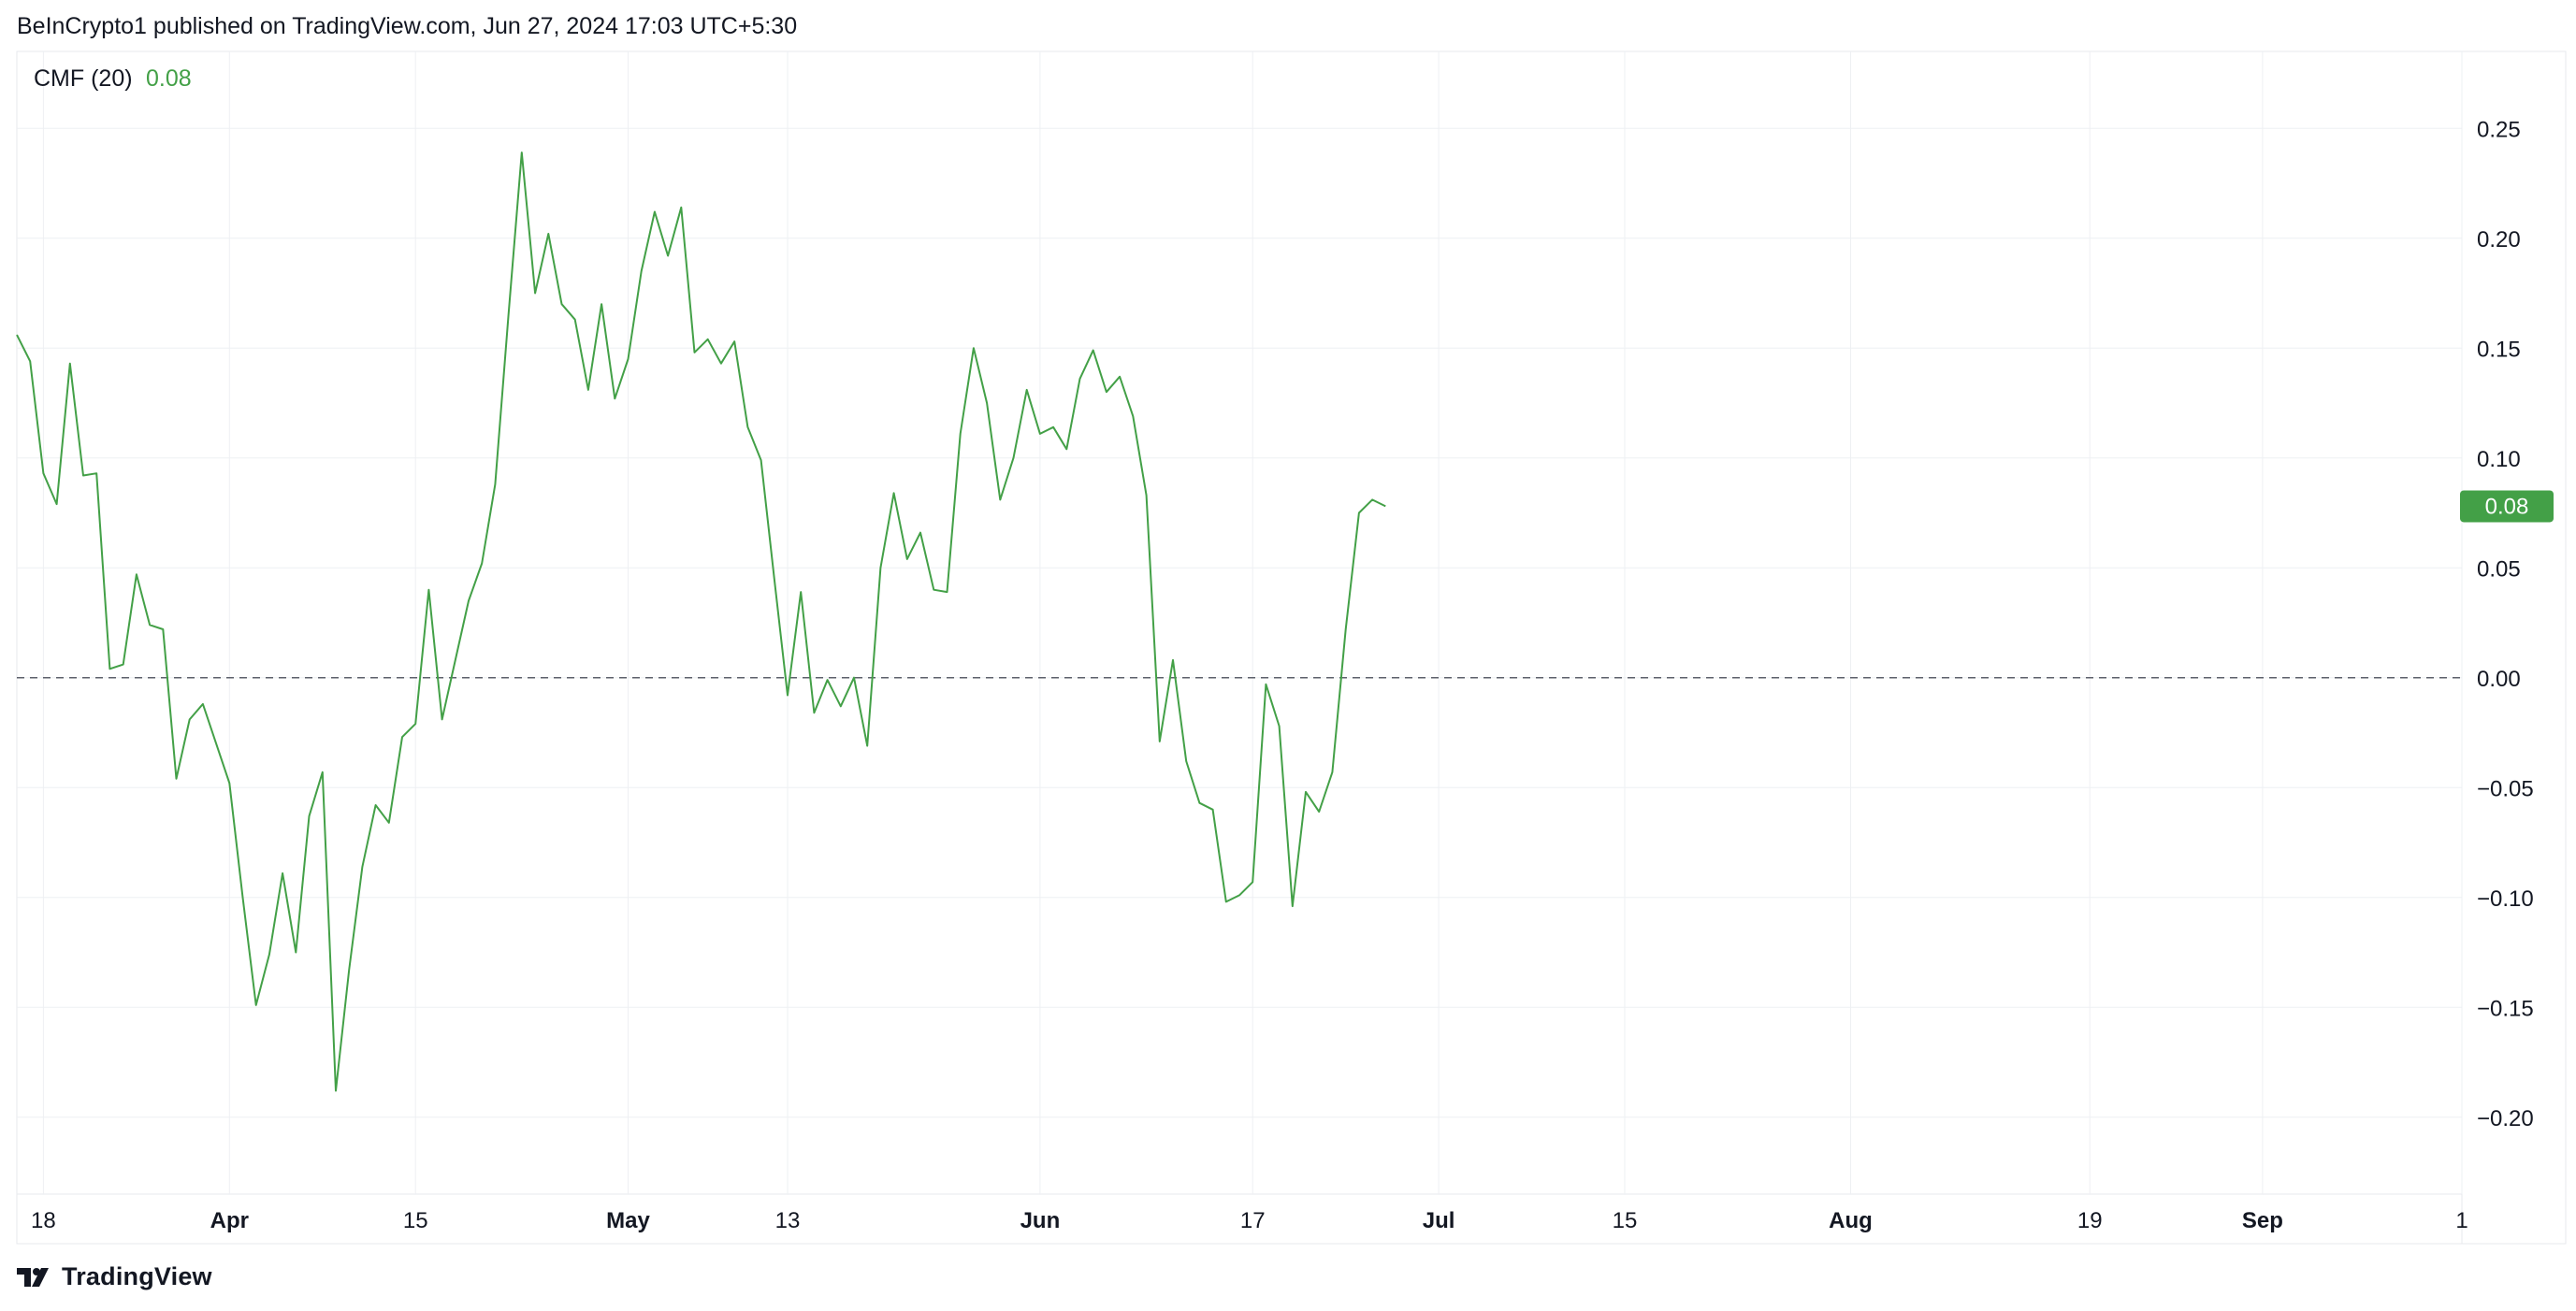 The height and width of the screenshot is (1311, 2576). I want to click on x-tick-label: 19, so click(2090, 1220).